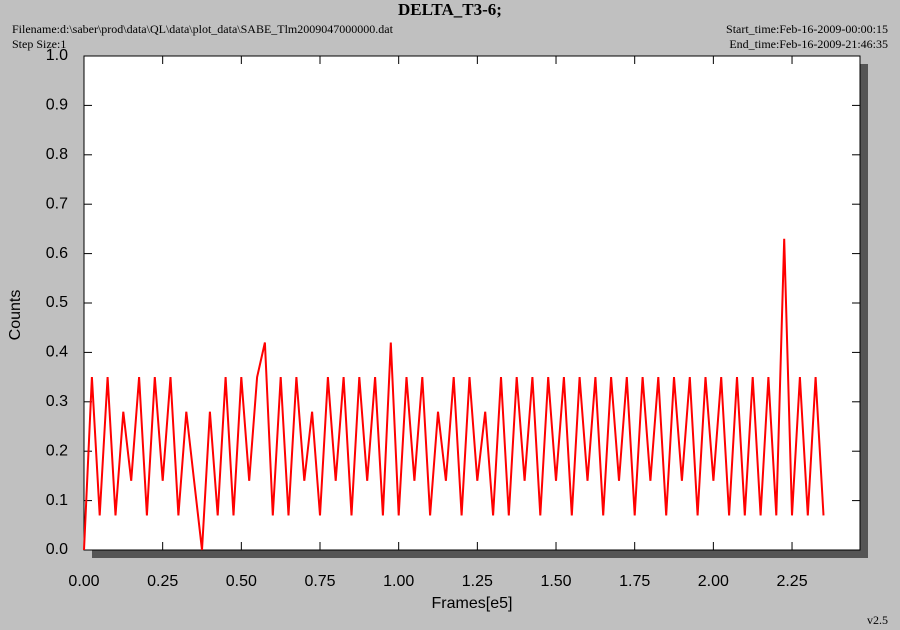  What do you see at coordinates (808, 44) in the screenshot?
I see `end-time: End_time:Feb-16-2009-21:46:35` at bounding box center [808, 44].